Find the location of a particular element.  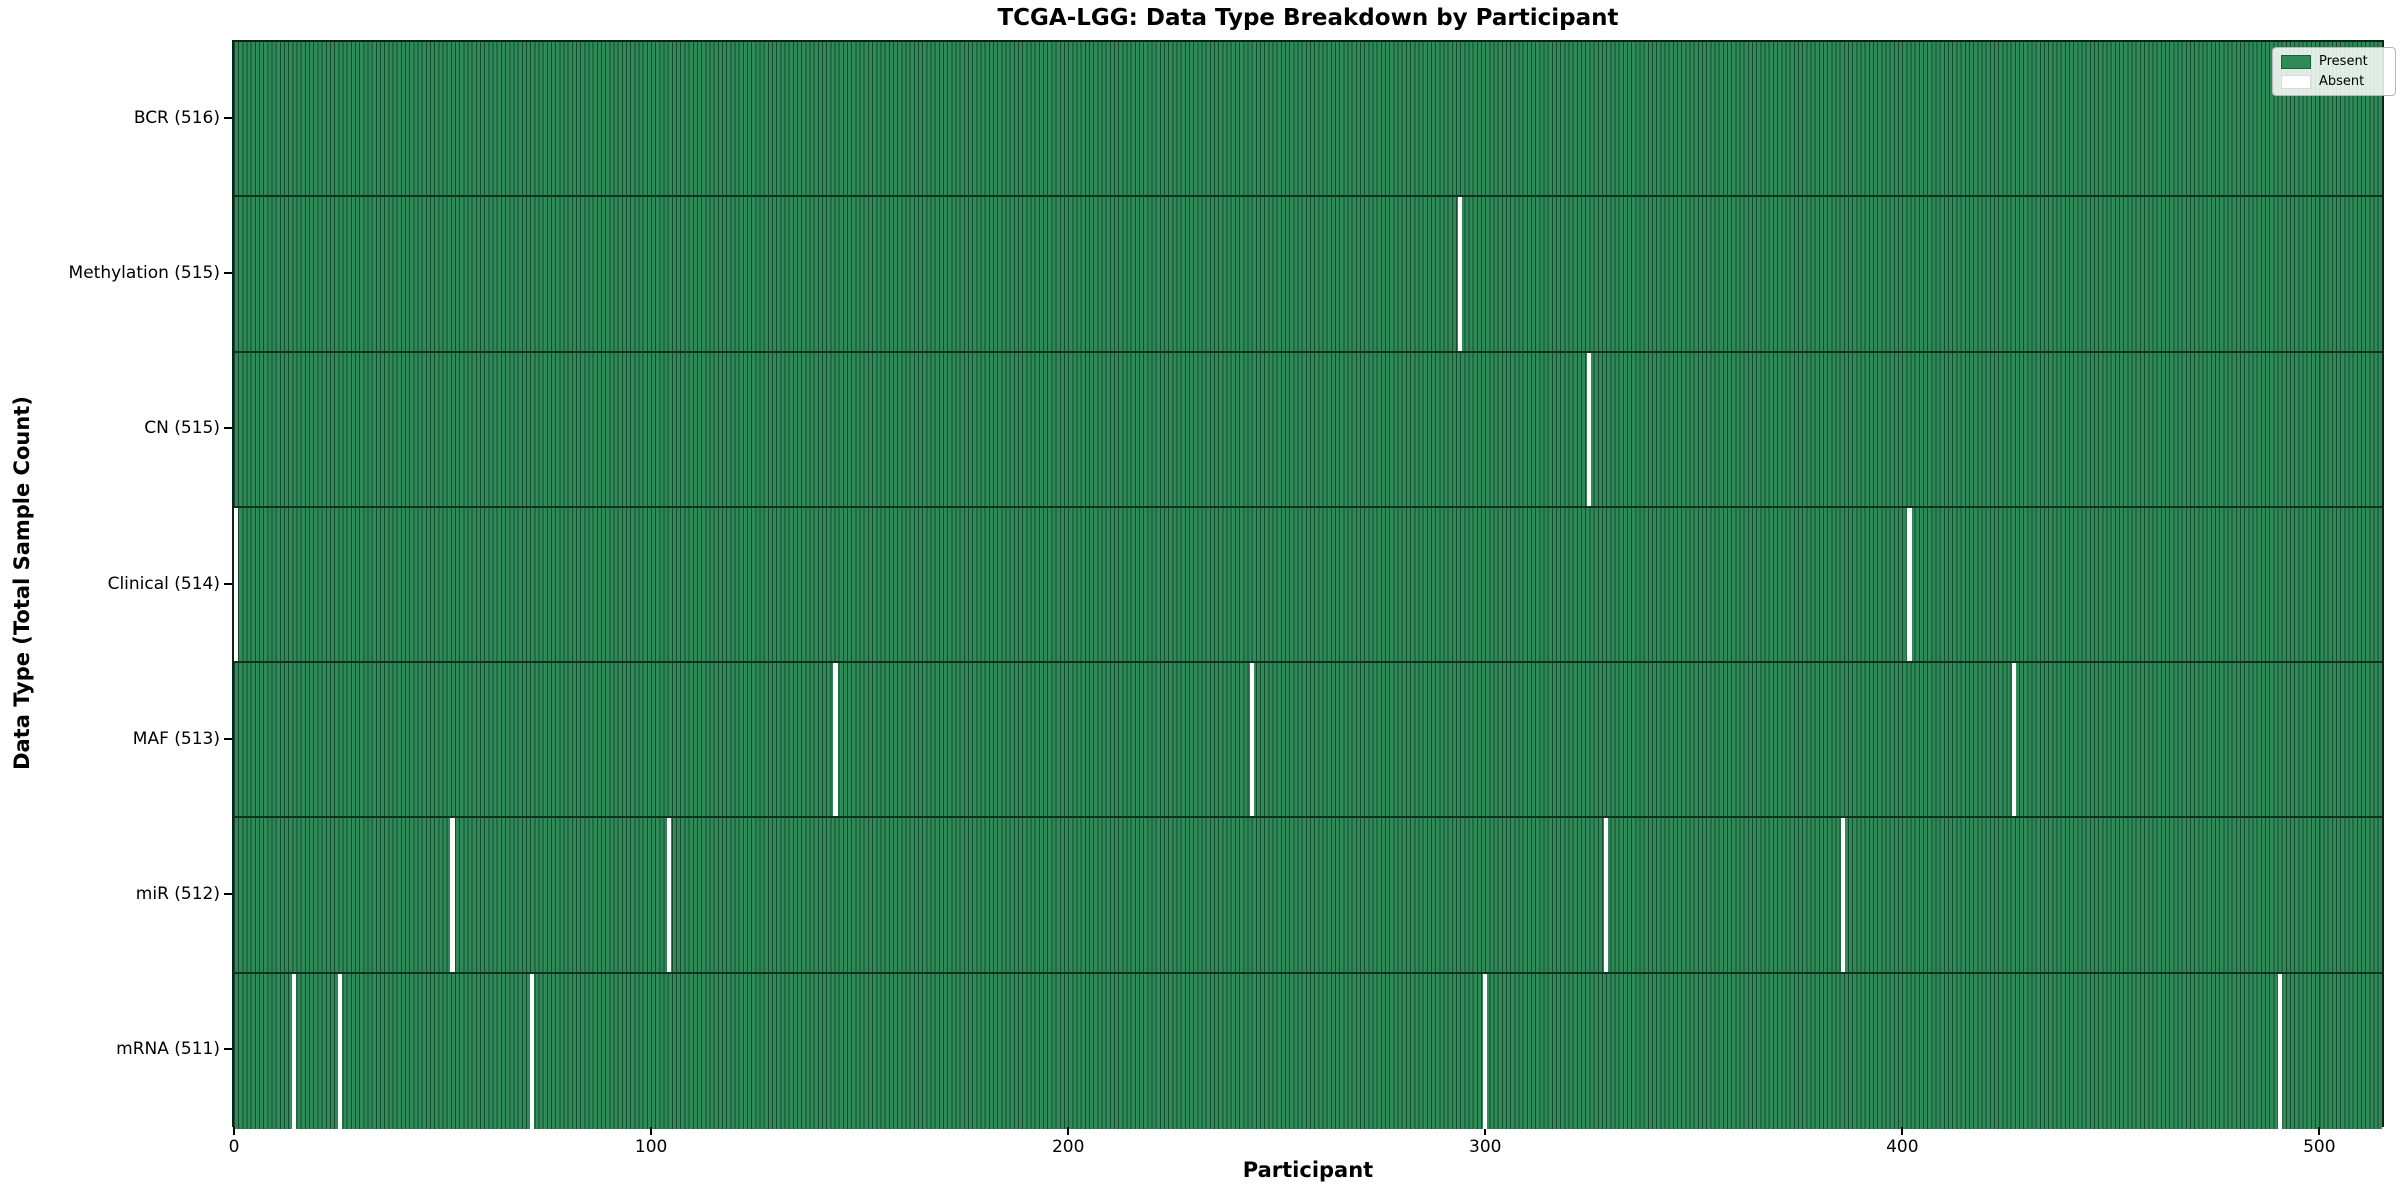

legend-item-present: Present is located at coordinates (2334, 61).